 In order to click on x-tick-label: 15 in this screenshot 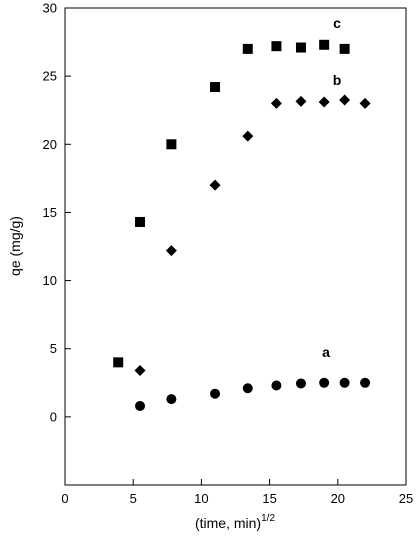, I will do `click(269, 498)`.